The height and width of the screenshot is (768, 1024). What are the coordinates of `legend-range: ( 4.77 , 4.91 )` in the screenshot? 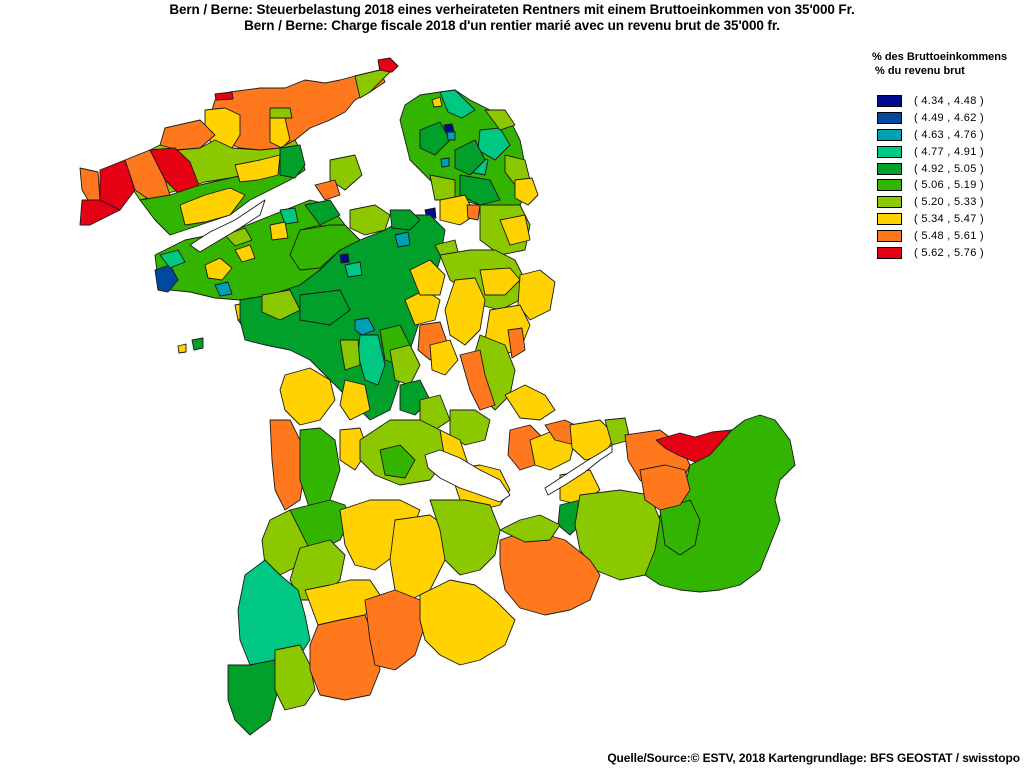 It's located at (949, 151).